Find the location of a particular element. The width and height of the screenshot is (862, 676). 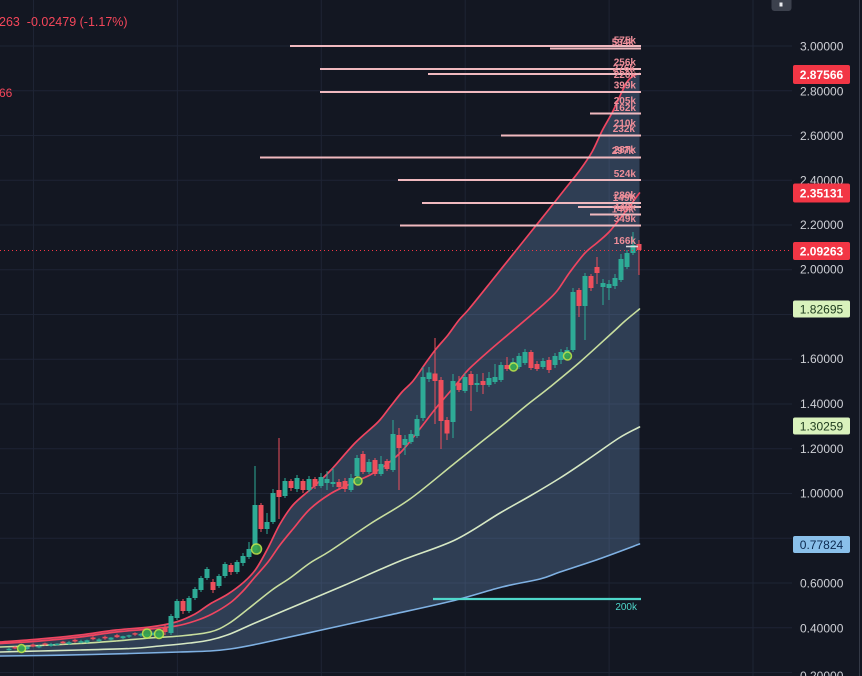

svg-text: 1.20000 is located at coordinates (822, 449).